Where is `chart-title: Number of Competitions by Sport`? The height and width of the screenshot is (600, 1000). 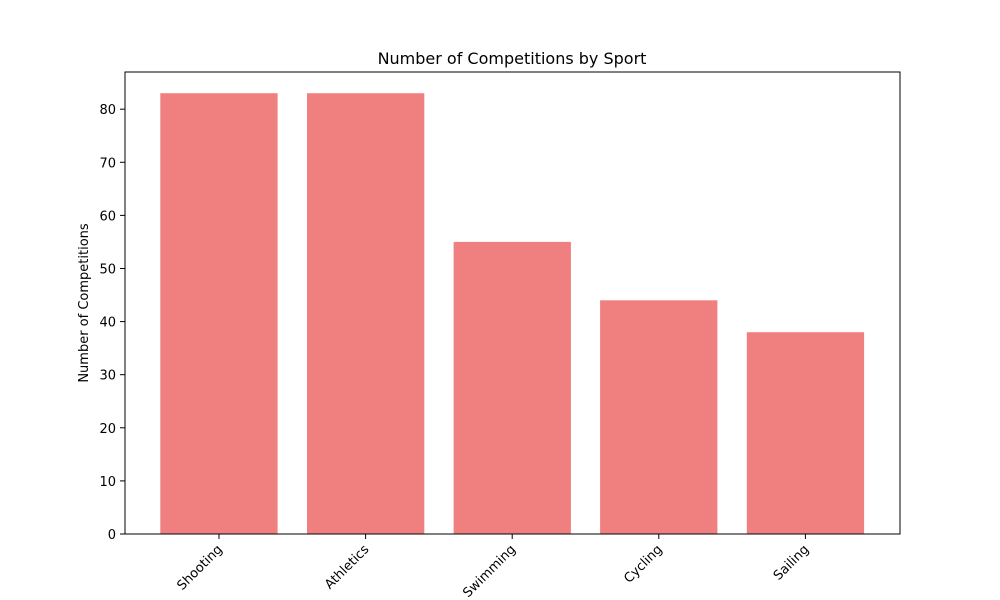 chart-title: Number of Competitions by Sport is located at coordinates (512, 58).